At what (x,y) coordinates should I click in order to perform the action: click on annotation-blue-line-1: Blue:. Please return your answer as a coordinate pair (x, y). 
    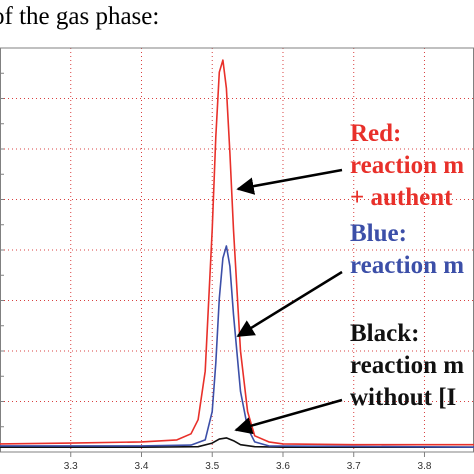
    Looking at the image, I should click on (378, 233).